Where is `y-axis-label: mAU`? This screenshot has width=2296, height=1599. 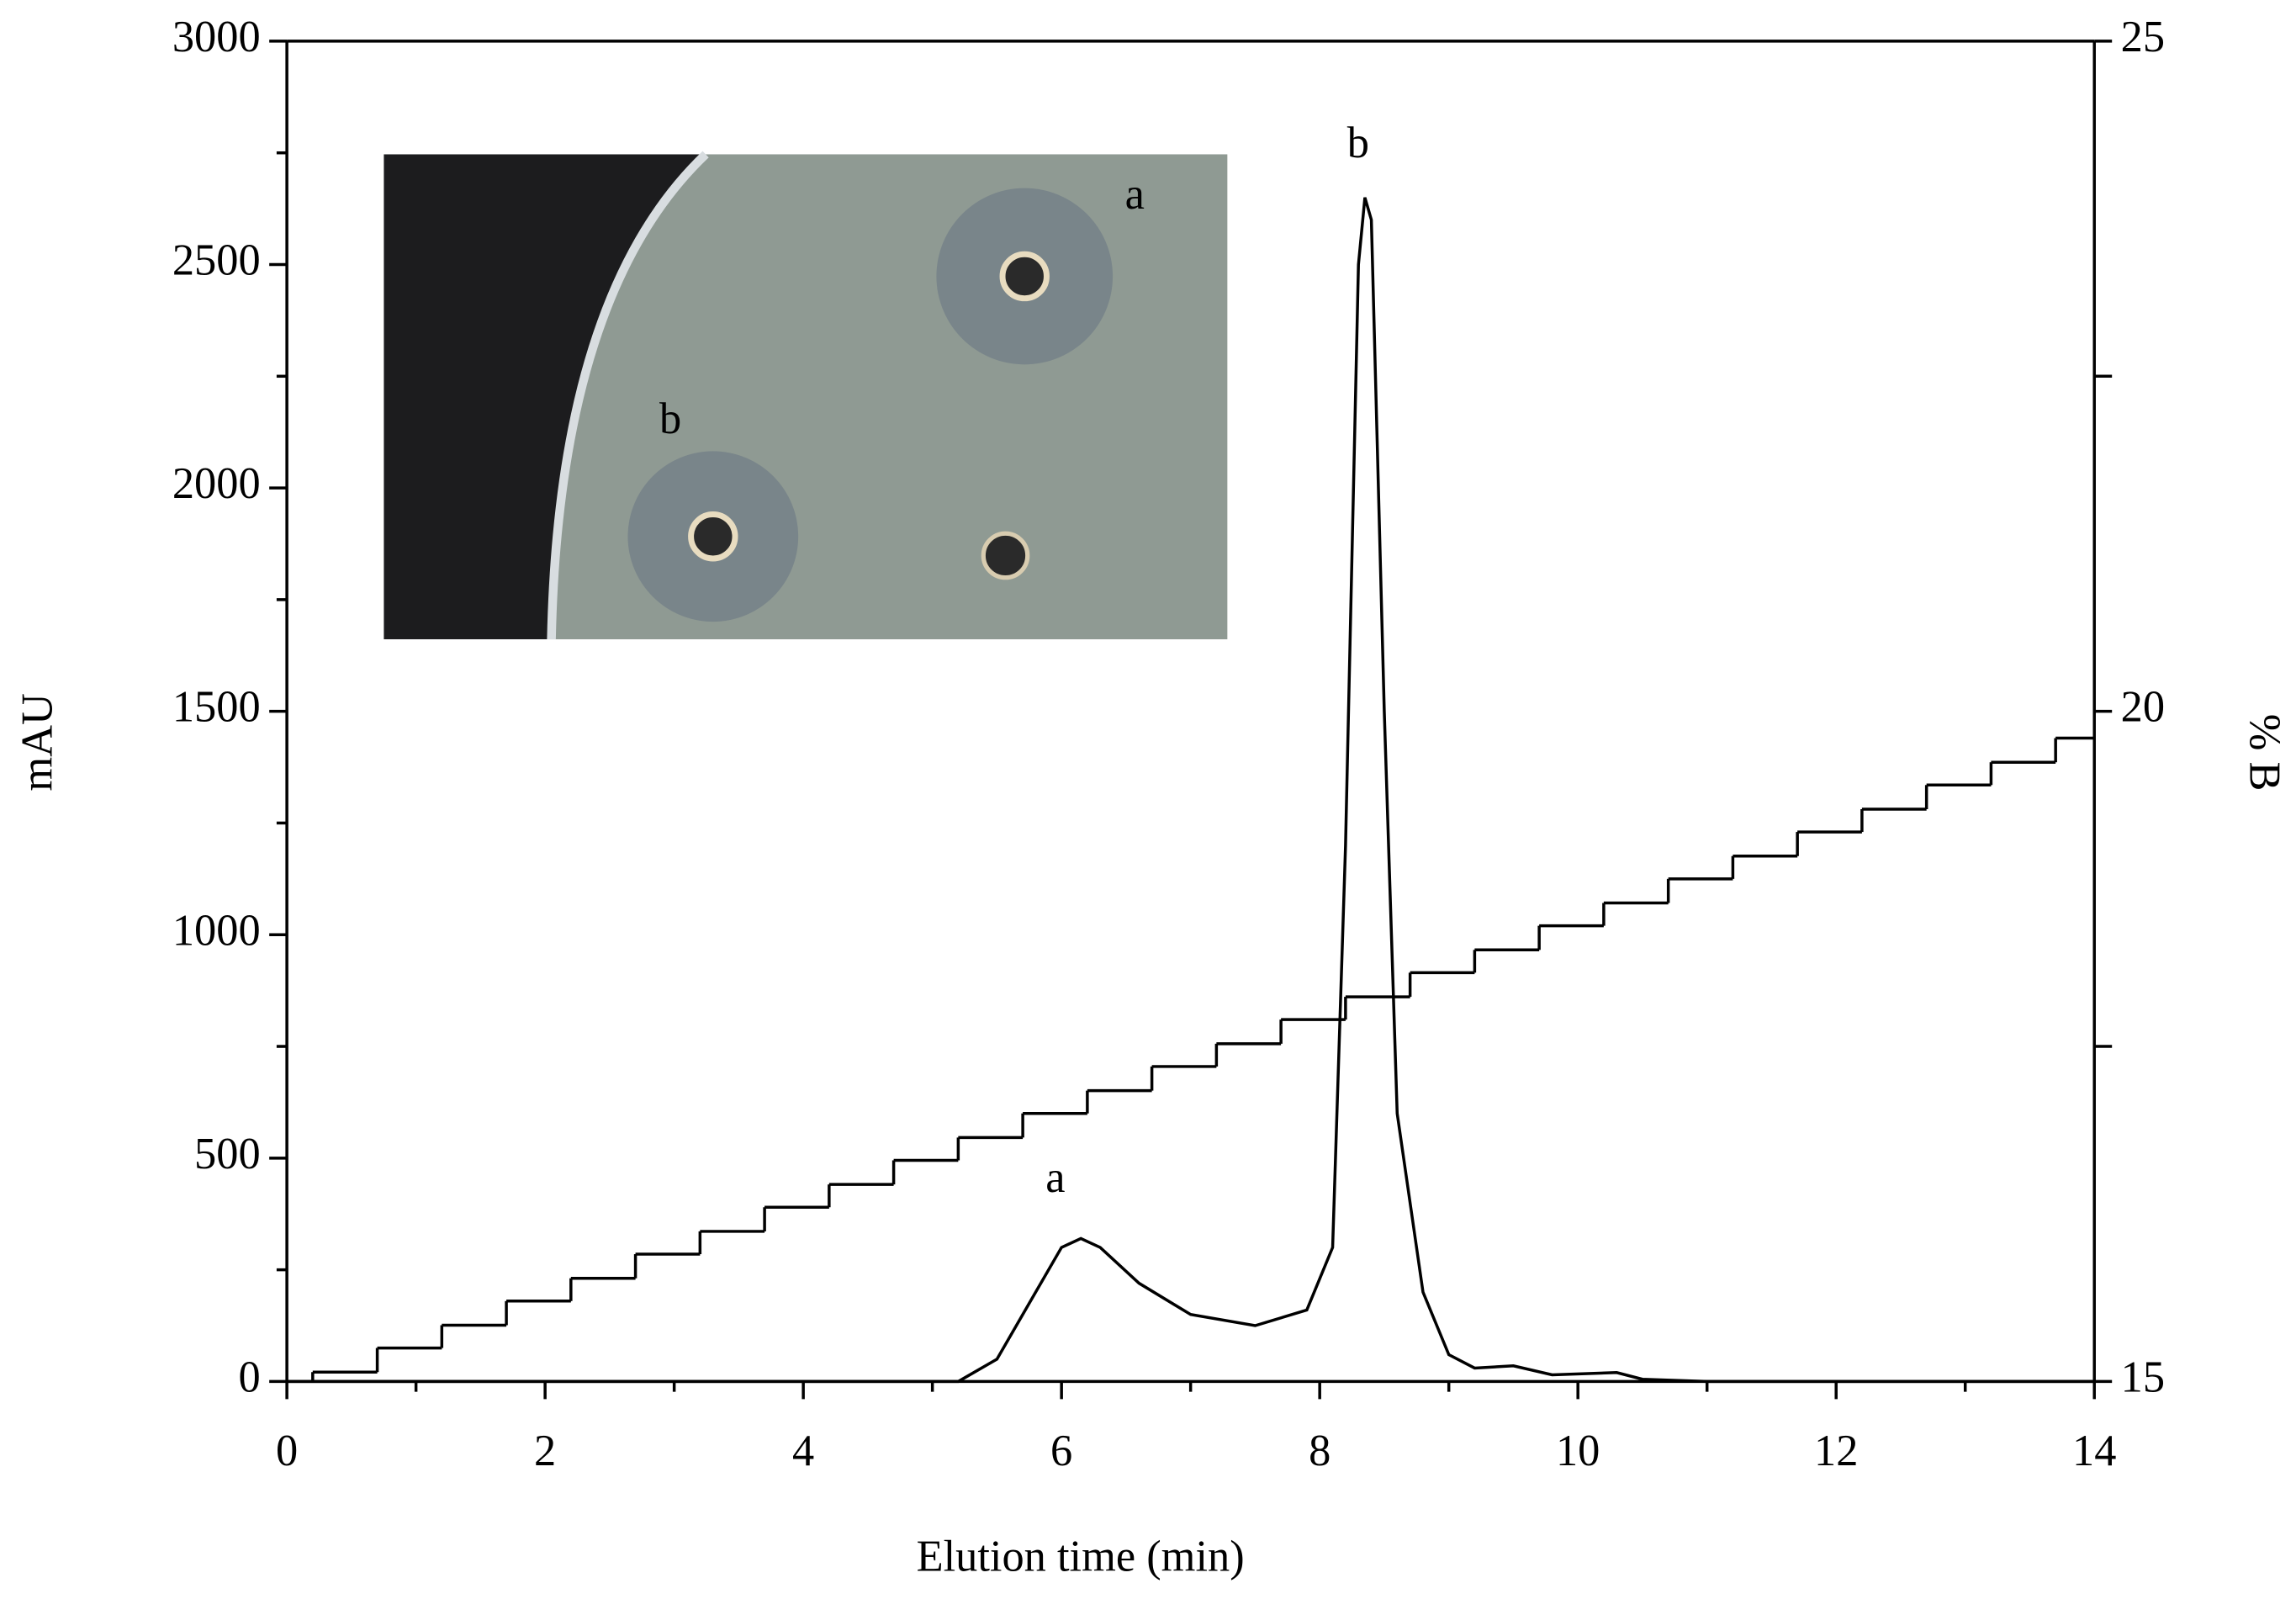
y-axis-label: mAU is located at coordinates (37, 742).